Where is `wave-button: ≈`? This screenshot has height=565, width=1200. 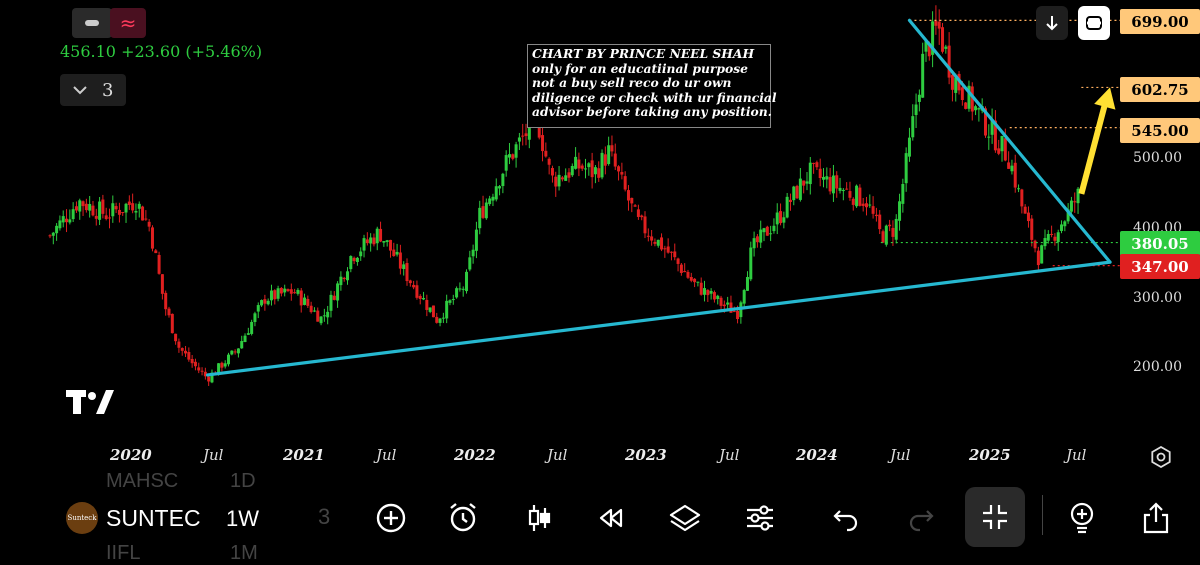
wave-button: ≈ is located at coordinates (128, 23).